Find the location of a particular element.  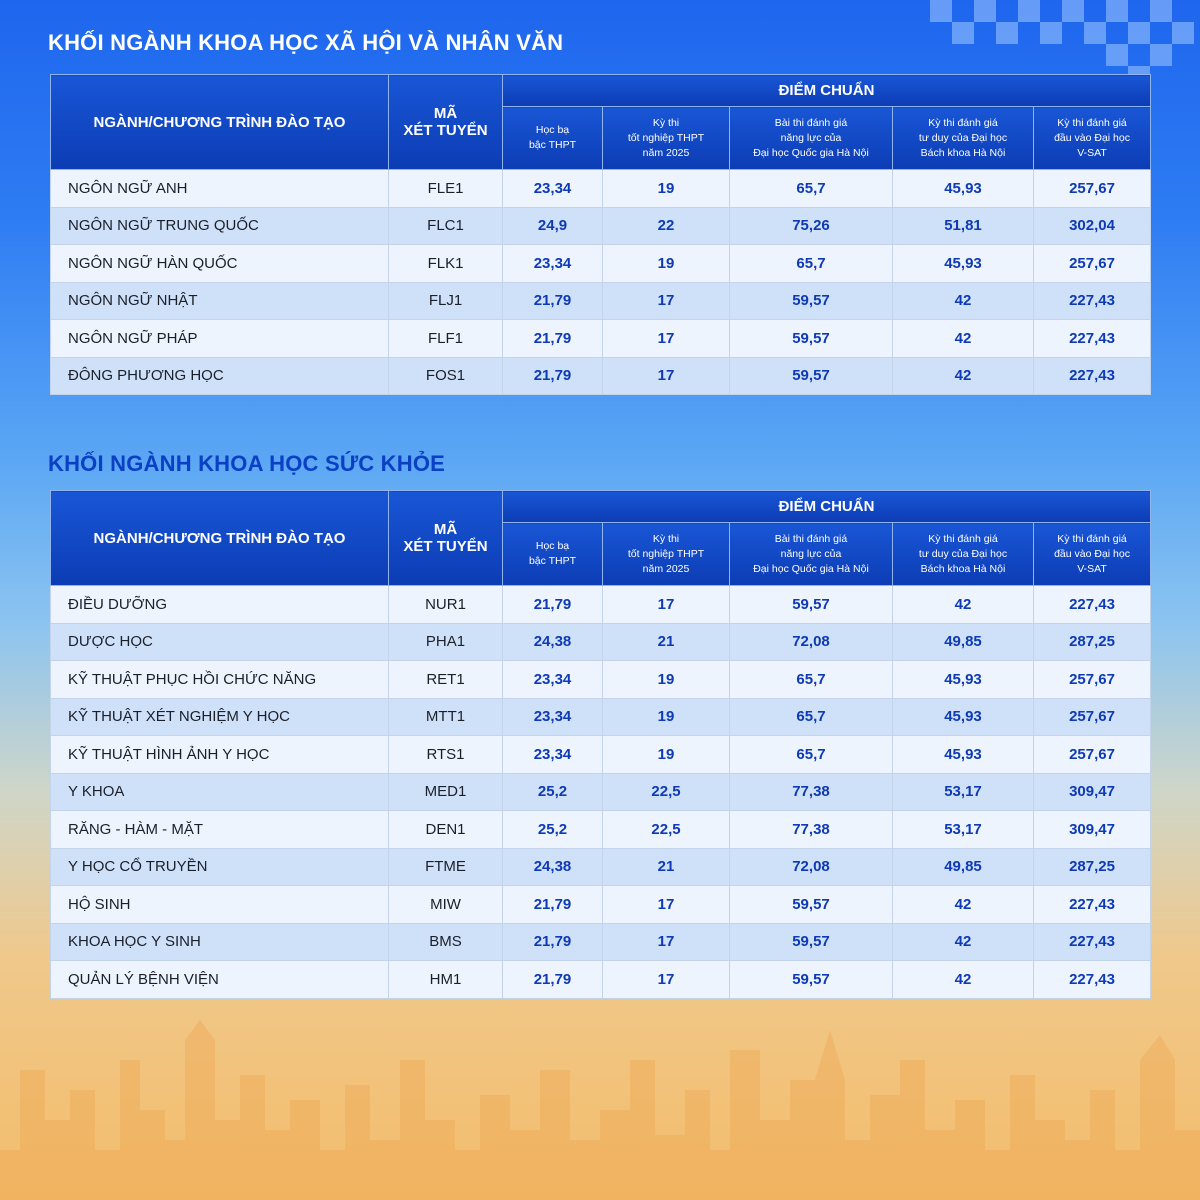

score-vsat-cell: 309,47 is located at coordinates (1092, 829).